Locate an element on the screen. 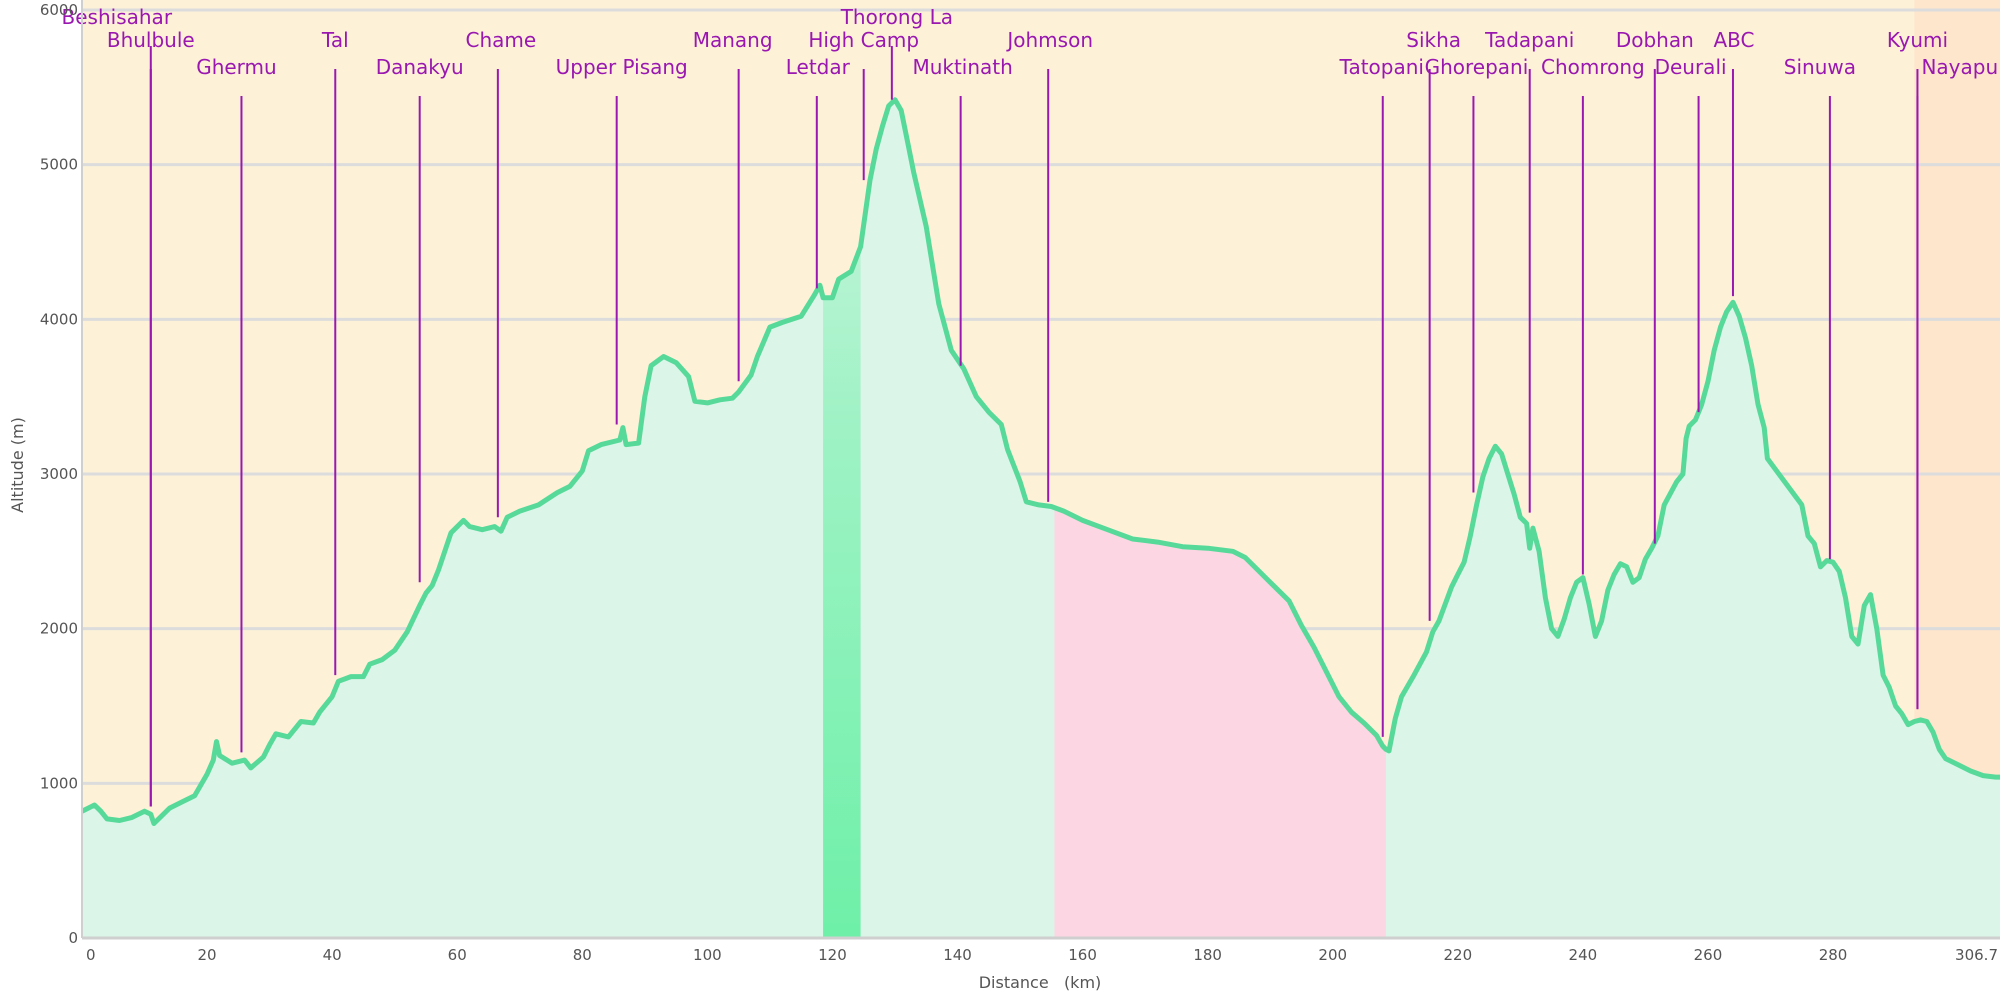 The image size is (2000, 997). waypoint-tatopani: Tatopani is located at coordinates (1381, 396).